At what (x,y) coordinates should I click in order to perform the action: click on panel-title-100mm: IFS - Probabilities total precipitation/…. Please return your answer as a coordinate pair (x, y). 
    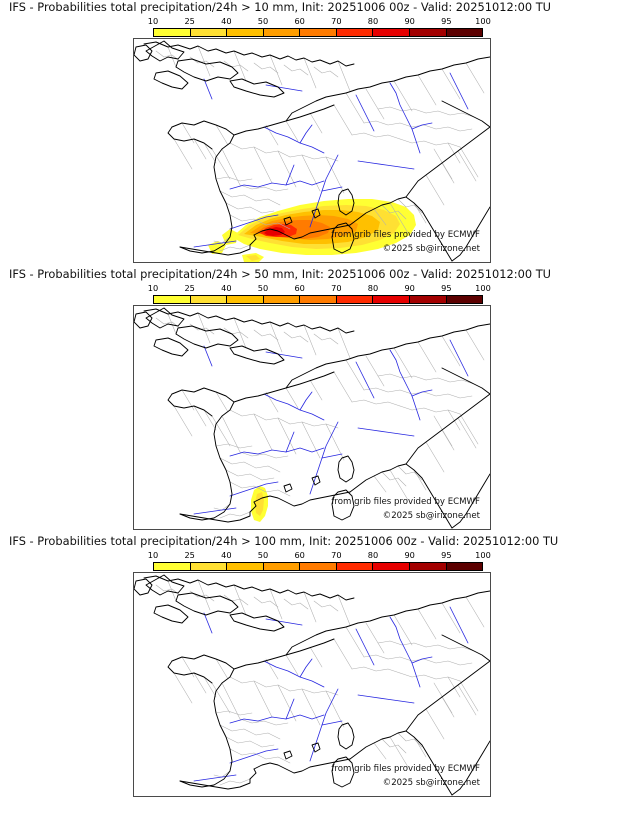
    Looking at the image, I should click on (284, 541).